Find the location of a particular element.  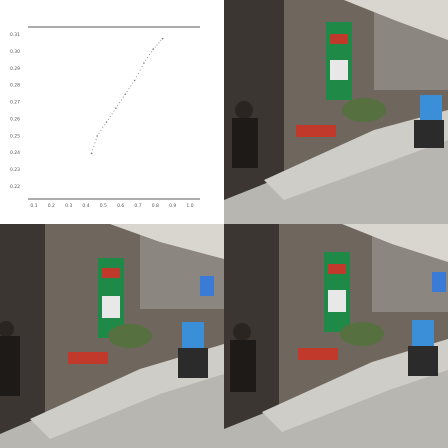

y-tick-label: 0.29 is located at coordinates (15, 69).